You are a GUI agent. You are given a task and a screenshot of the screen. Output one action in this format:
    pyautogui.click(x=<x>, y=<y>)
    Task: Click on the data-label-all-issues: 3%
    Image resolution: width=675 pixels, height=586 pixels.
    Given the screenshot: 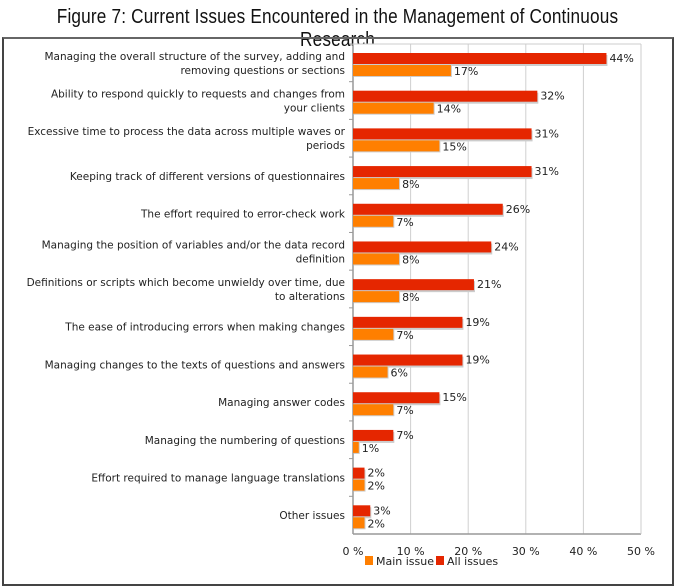 What is the action you would take?
    pyautogui.click(x=381, y=510)
    